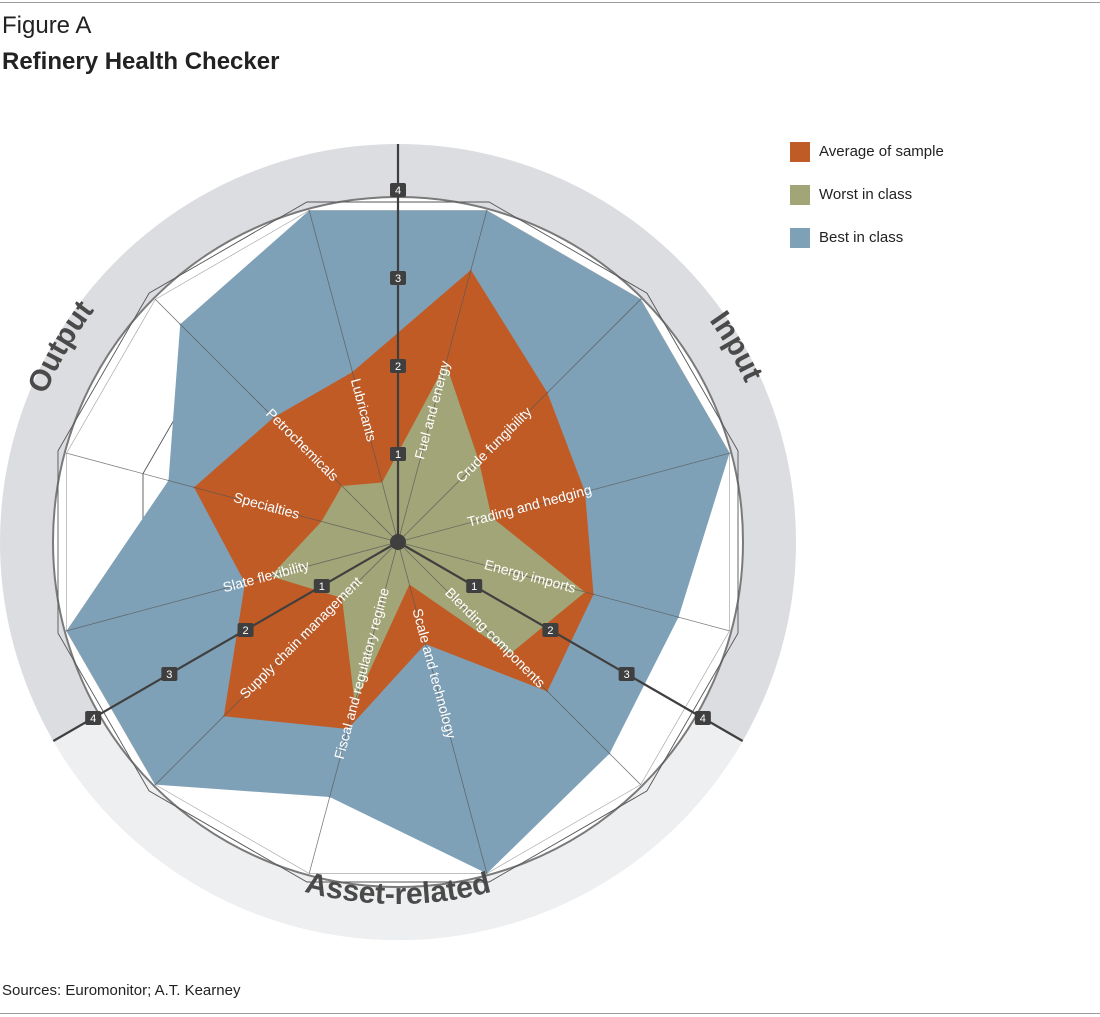 This screenshot has height=1017, width=1100. What do you see at coordinates (519, 421) in the screenshot?
I see `spoke-crude-fungibility` at bounding box center [519, 421].